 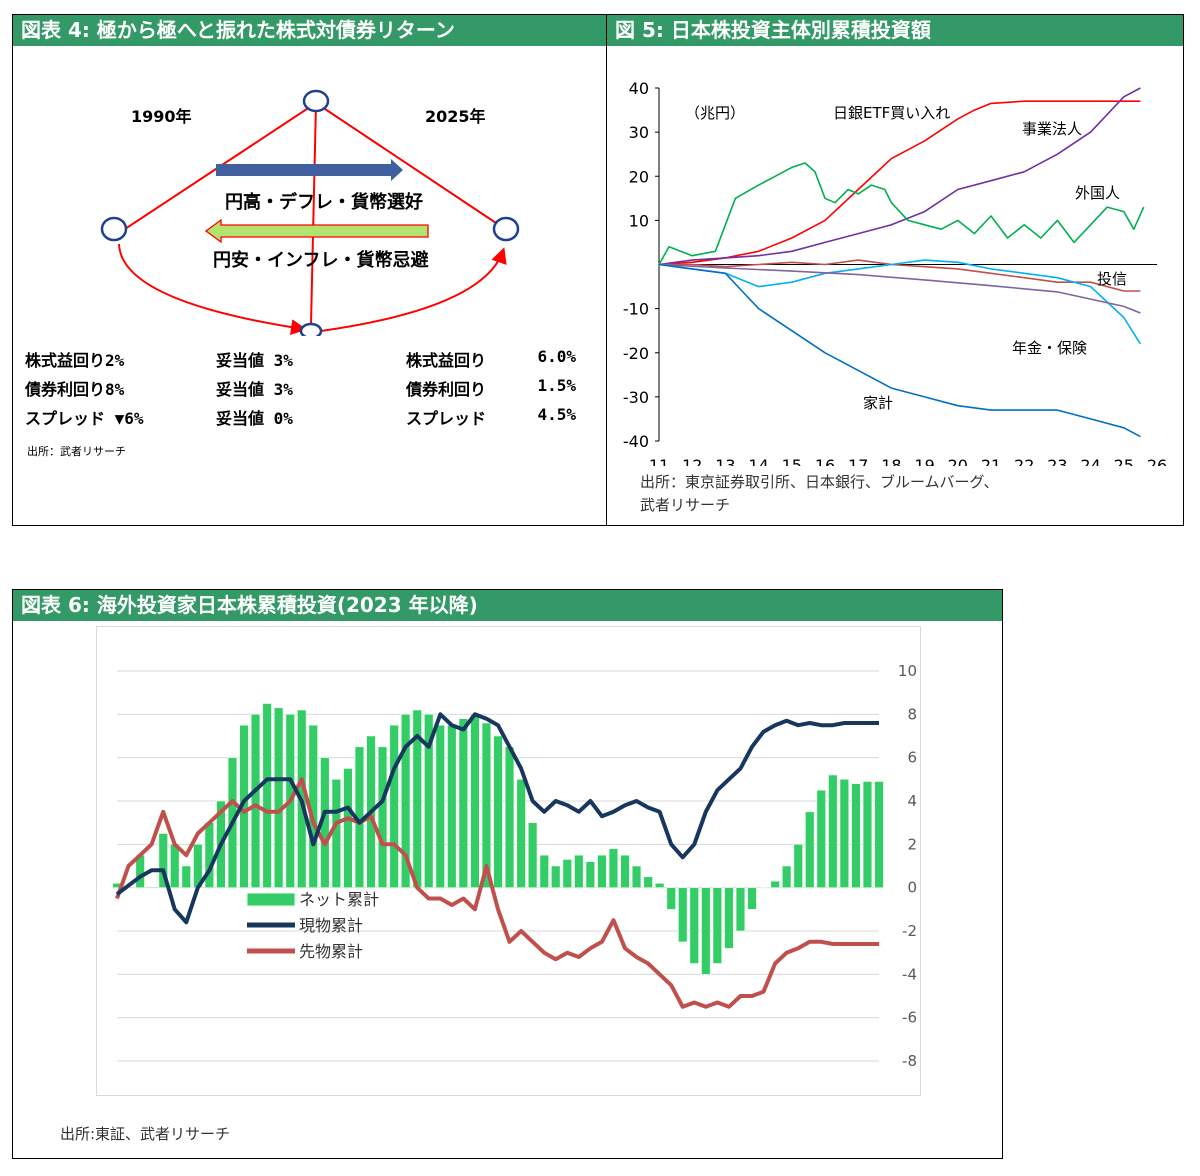 I want to click on year-right-label: 2025年, so click(x=455, y=116).